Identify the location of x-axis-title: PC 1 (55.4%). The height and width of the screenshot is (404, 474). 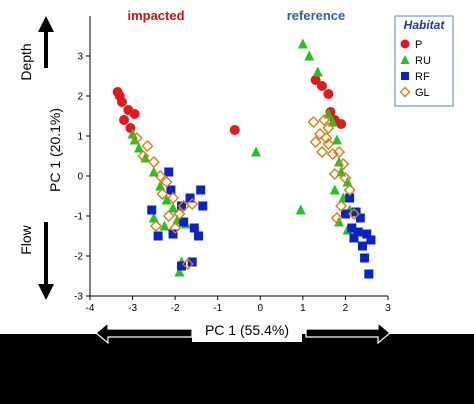
(247, 330).